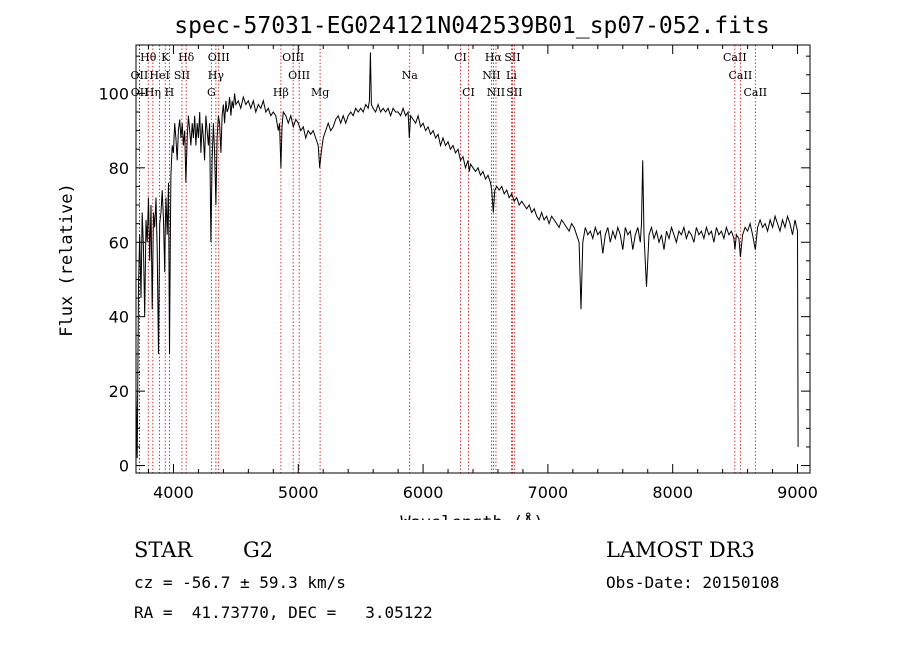  I want to click on spectral-line-label: Hδ, so click(186, 57).